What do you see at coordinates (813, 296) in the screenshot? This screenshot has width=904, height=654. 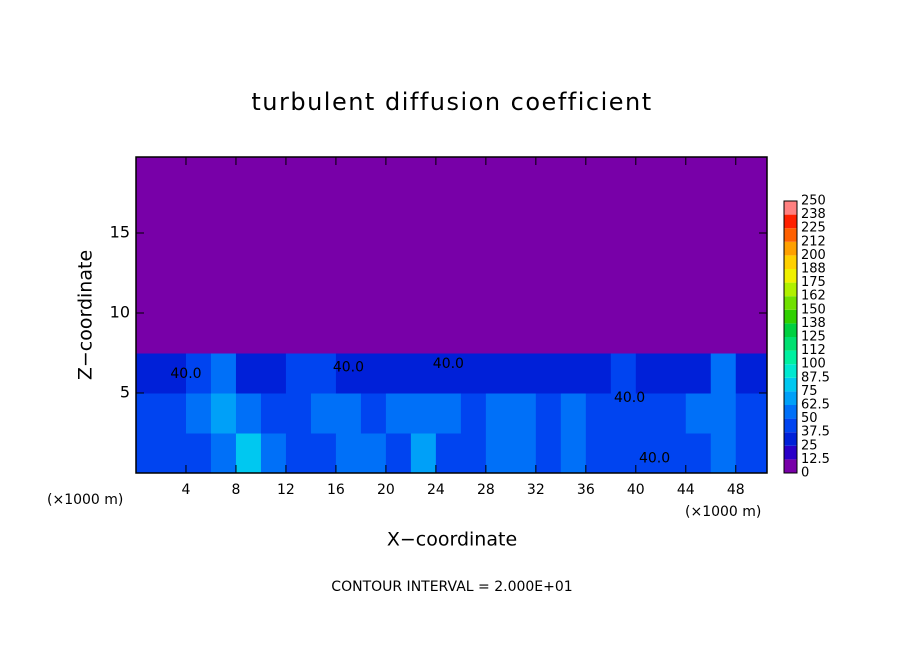 I see `colorbar-tick-label: 162` at bounding box center [813, 296].